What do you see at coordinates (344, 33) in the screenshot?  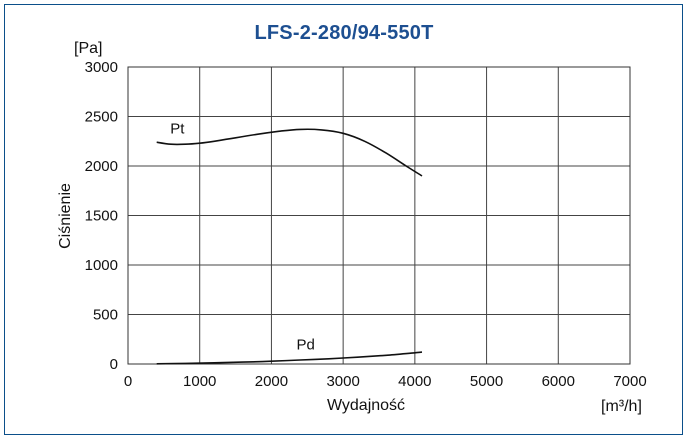 I see `chart-title: LFS-2-280/94-550T` at bounding box center [344, 33].